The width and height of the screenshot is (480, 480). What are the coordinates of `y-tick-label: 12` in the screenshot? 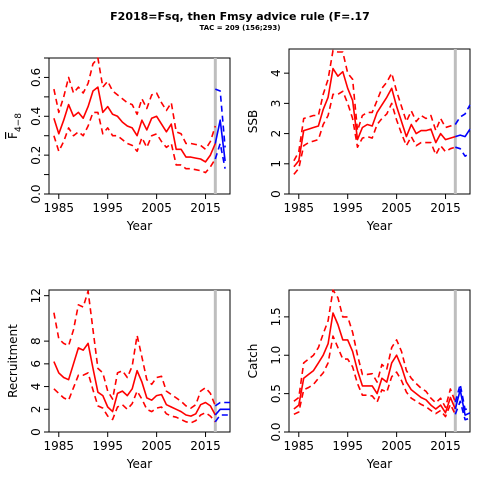 It's located at (36, 295).